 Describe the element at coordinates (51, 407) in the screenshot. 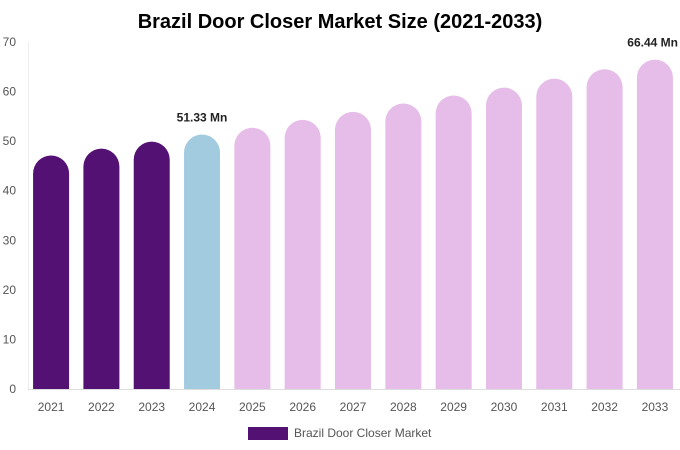

I see `x-tick-label: 2021` at that location.